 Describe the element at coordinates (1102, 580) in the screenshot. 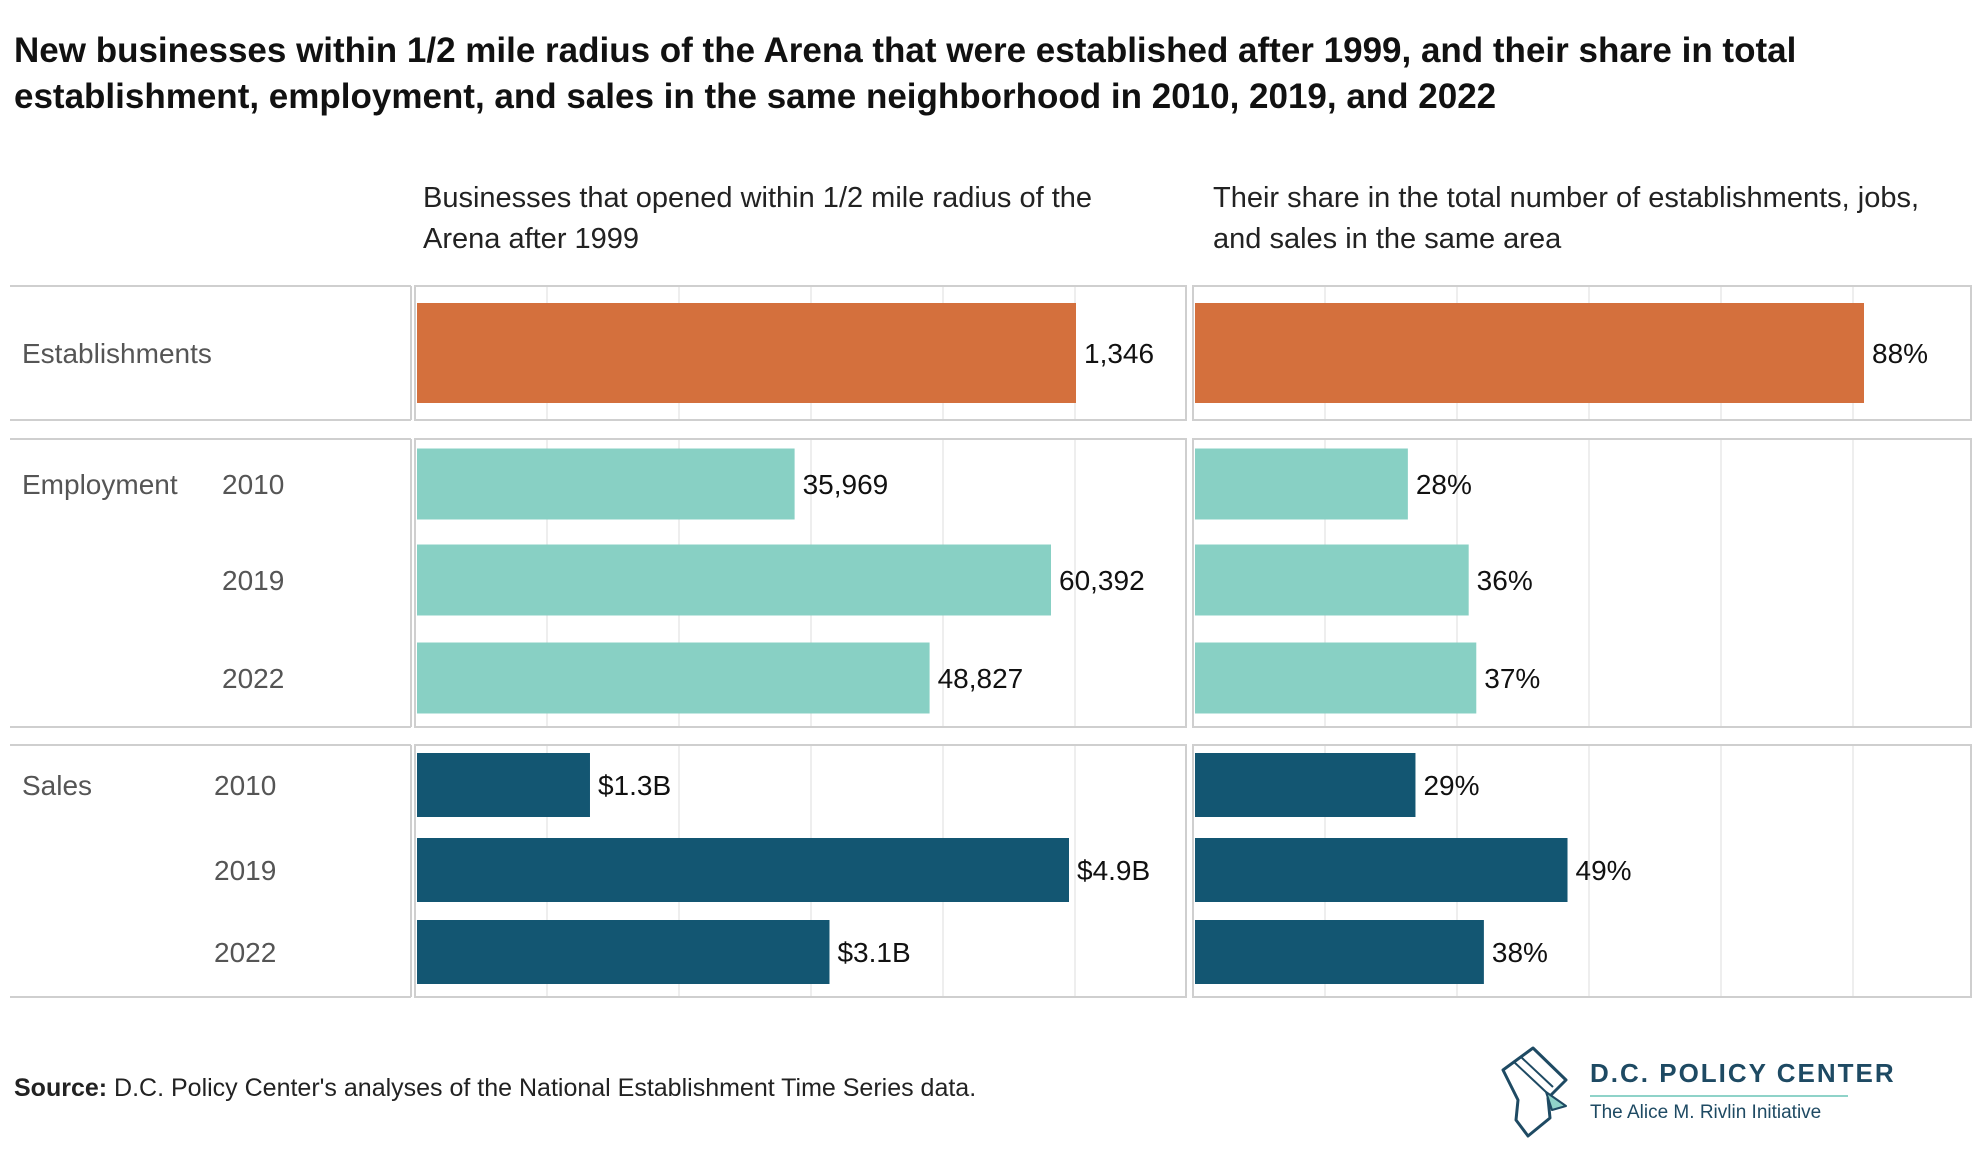

I see `count-value-label: 60,392` at that location.